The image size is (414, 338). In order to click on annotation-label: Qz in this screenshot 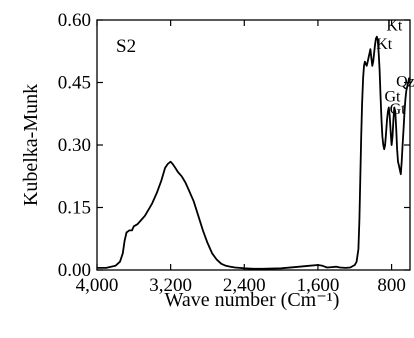, I will do `click(405, 82)`.